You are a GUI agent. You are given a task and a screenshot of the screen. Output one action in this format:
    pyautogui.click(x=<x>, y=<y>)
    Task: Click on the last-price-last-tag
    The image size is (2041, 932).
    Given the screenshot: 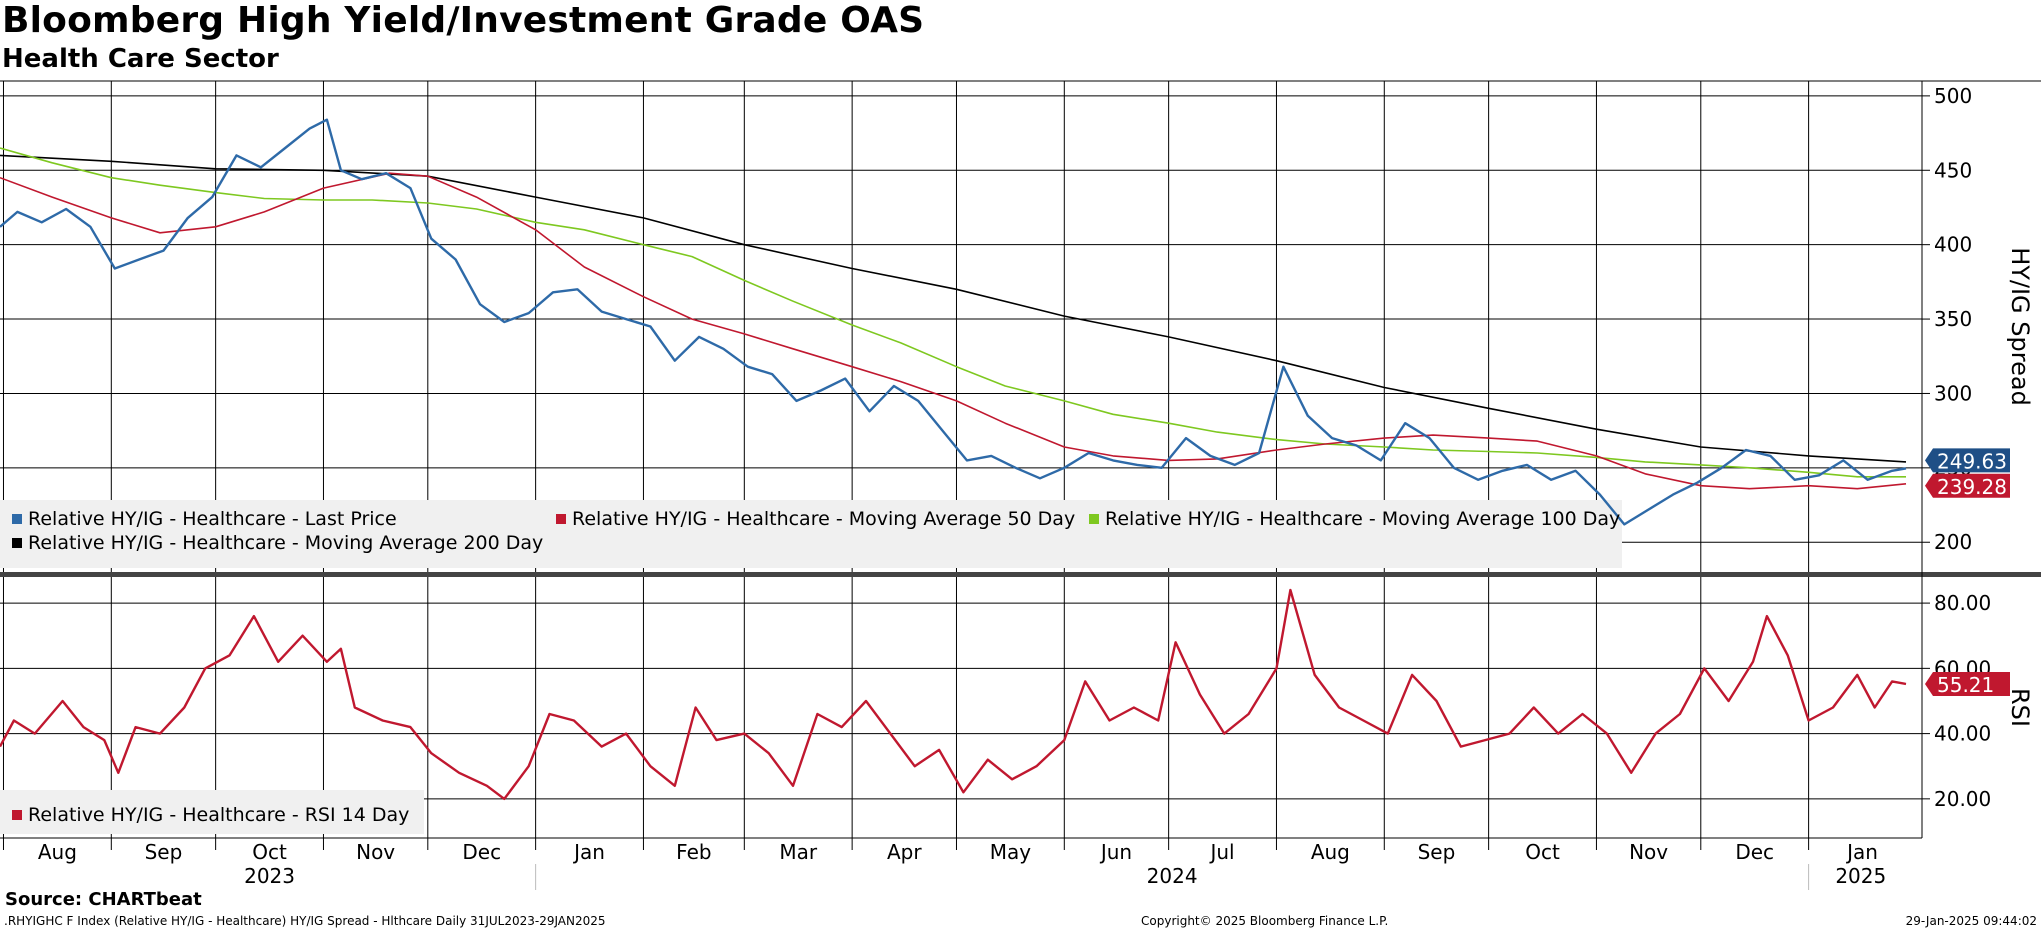 What is the action you would take?
    pyautogui.click(x=1967, y=460)
    